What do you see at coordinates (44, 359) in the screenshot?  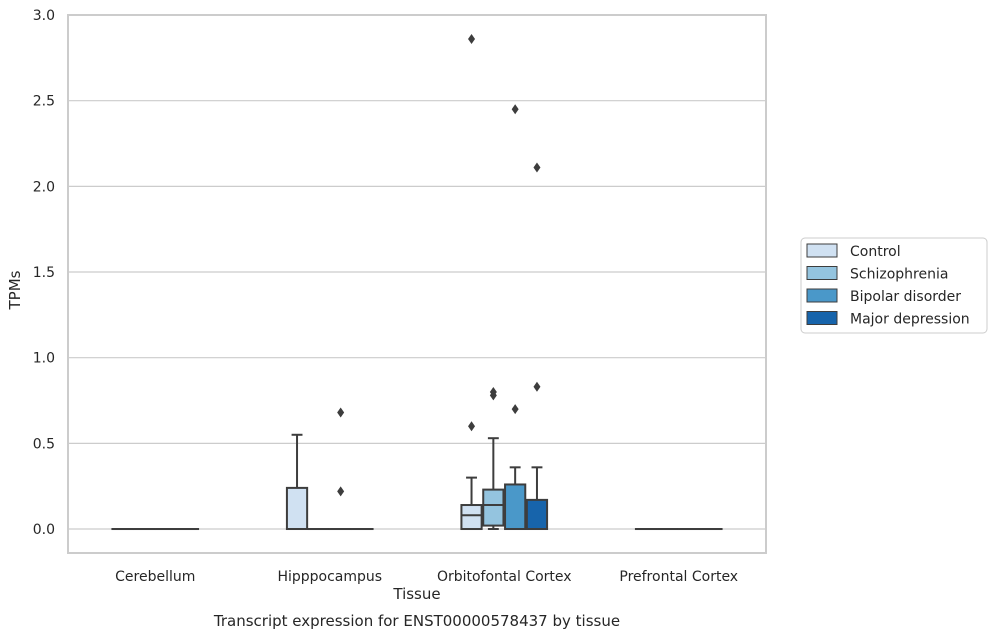 I see `y-tick-label: 1.0` at bounding box center [44, 359].